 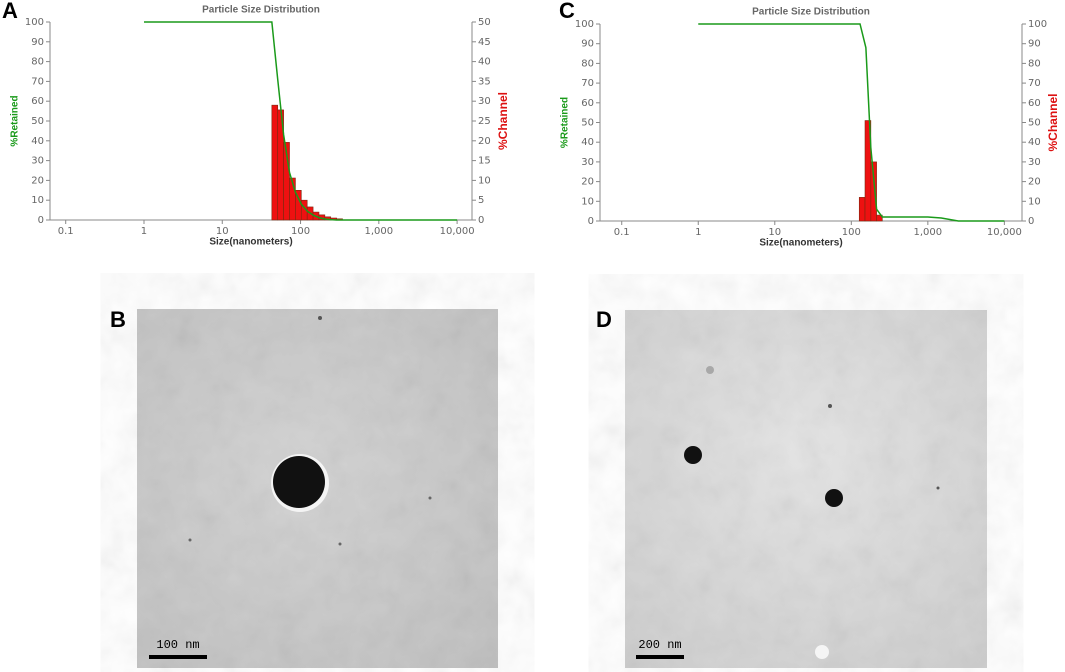 What do you see at coordinates (481, 200) in the screenshot?
I see `y2-tick-label: 5` at bounding box center [481, 200].